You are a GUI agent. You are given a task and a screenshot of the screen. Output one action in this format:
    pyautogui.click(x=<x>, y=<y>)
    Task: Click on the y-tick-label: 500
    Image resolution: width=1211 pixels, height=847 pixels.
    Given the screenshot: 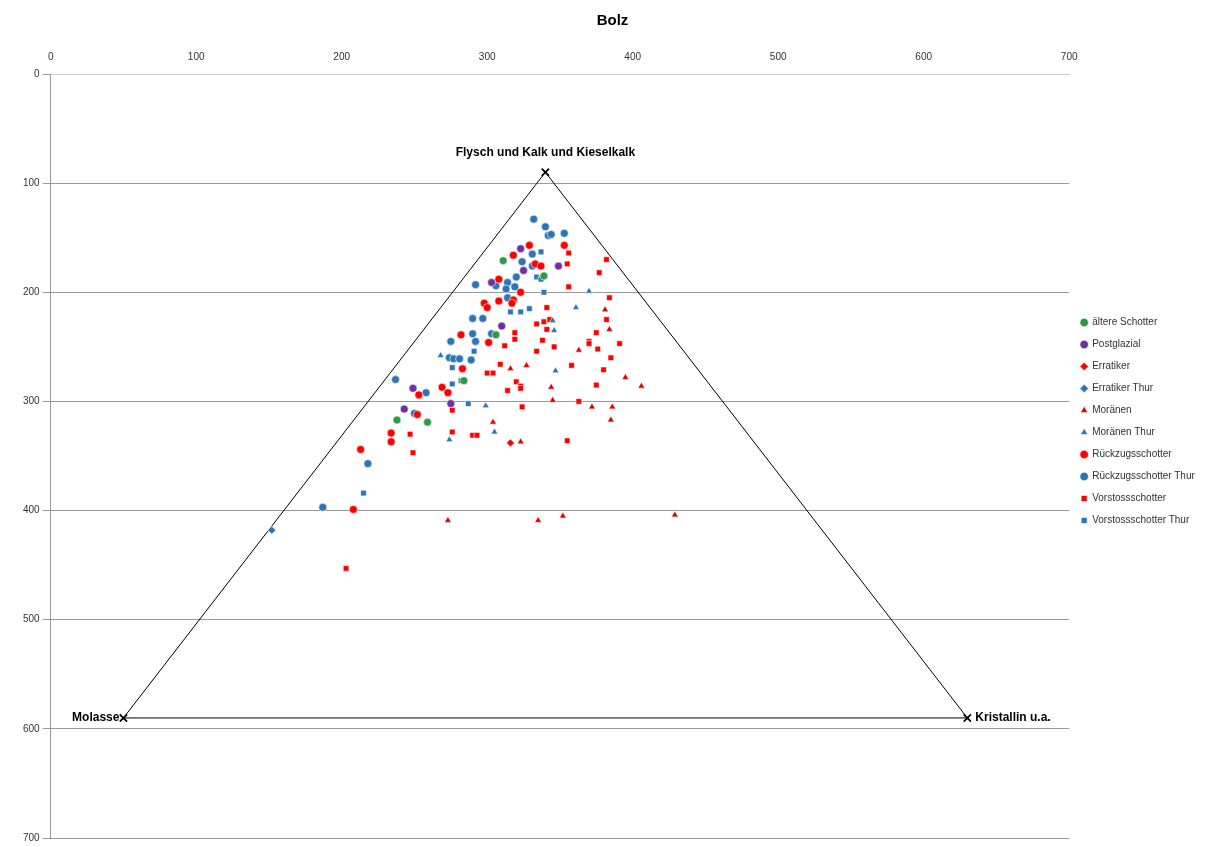 What is the action you would take?
    pyautogui.click(x=32, y=619)
    